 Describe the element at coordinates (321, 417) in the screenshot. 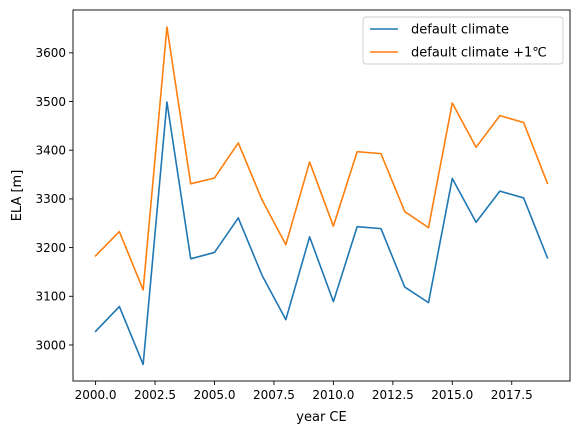

I see `x-axis-label: year CE` at that location.